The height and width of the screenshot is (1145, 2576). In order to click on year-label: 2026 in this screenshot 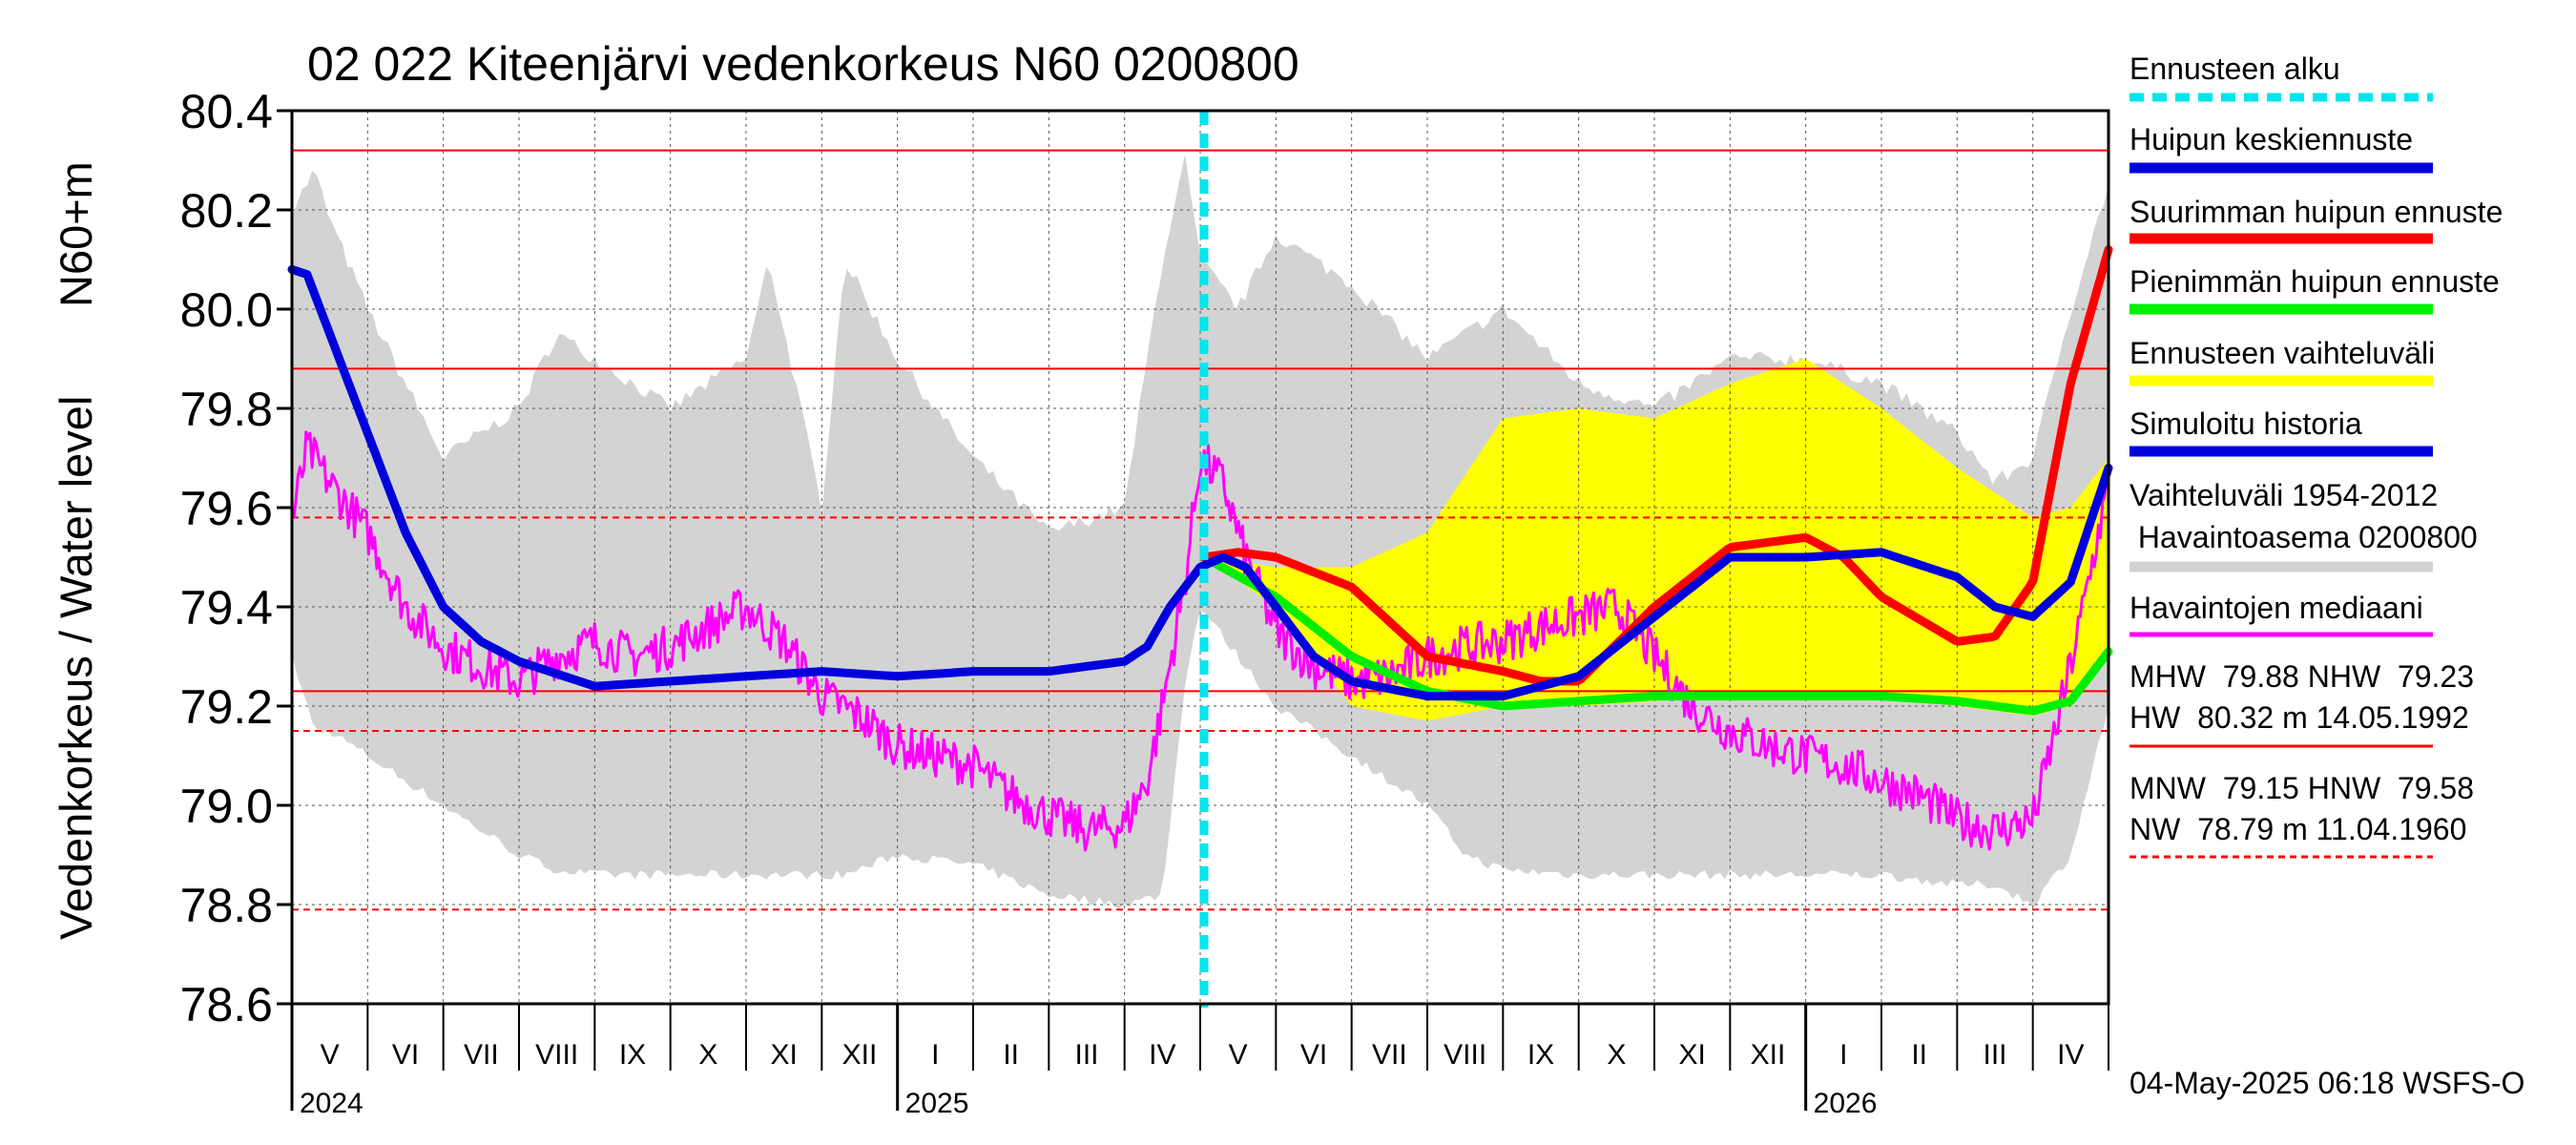, I will do `click(1846, 1103)`.